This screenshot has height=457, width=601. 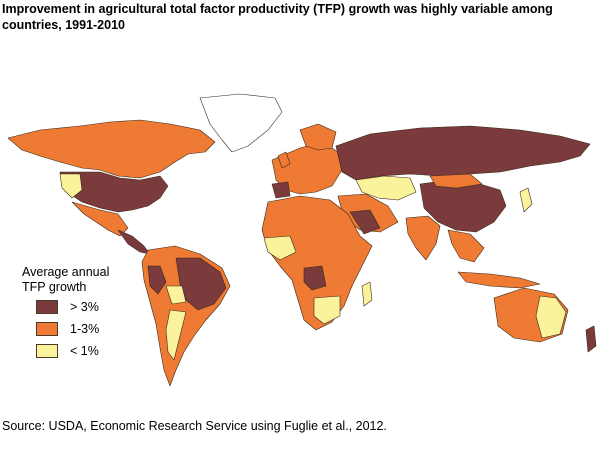 I want to click on legend-swatch-high, so click(x=47, y=307).